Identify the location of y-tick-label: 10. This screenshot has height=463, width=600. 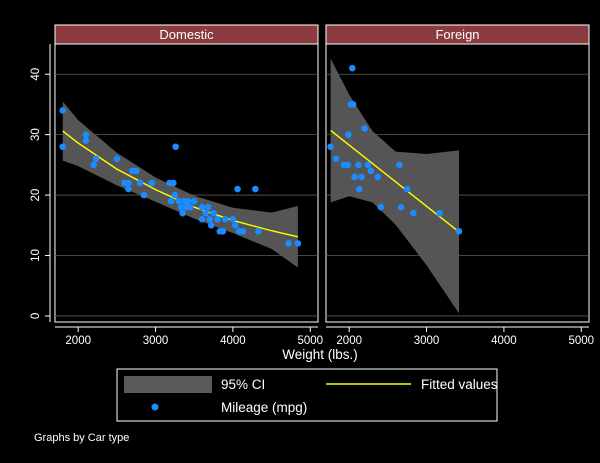
(36, 255).